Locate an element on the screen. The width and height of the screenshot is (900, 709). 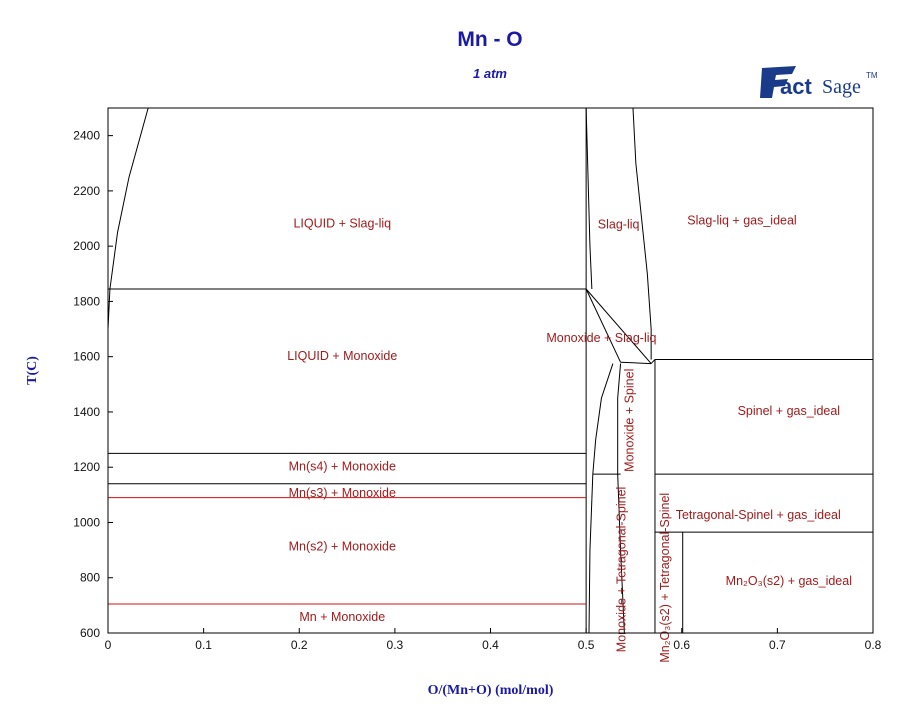
y-tick-label: 1400 is located at coordinates (86, 412).